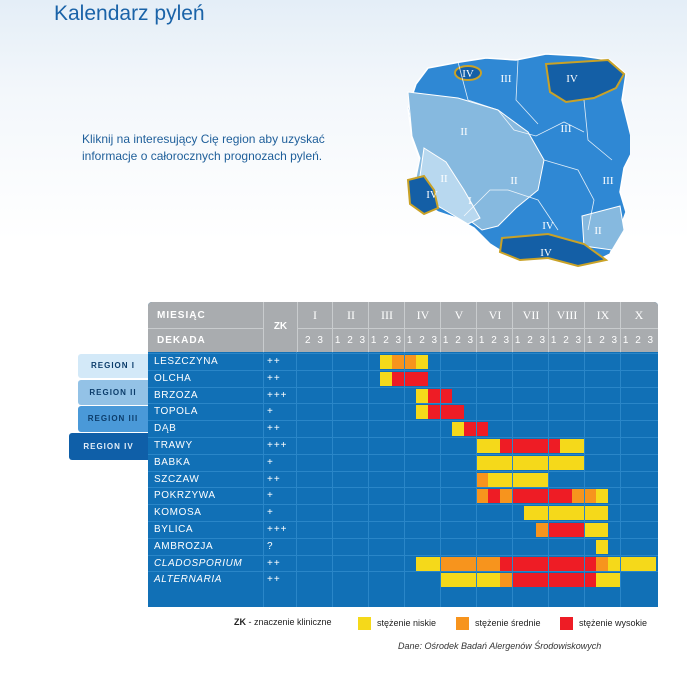  What do you see at coordinates (407, 622) in the screenshot?
I see `legend-low-text: stężenie niskie` at bounding box center [407, 622].